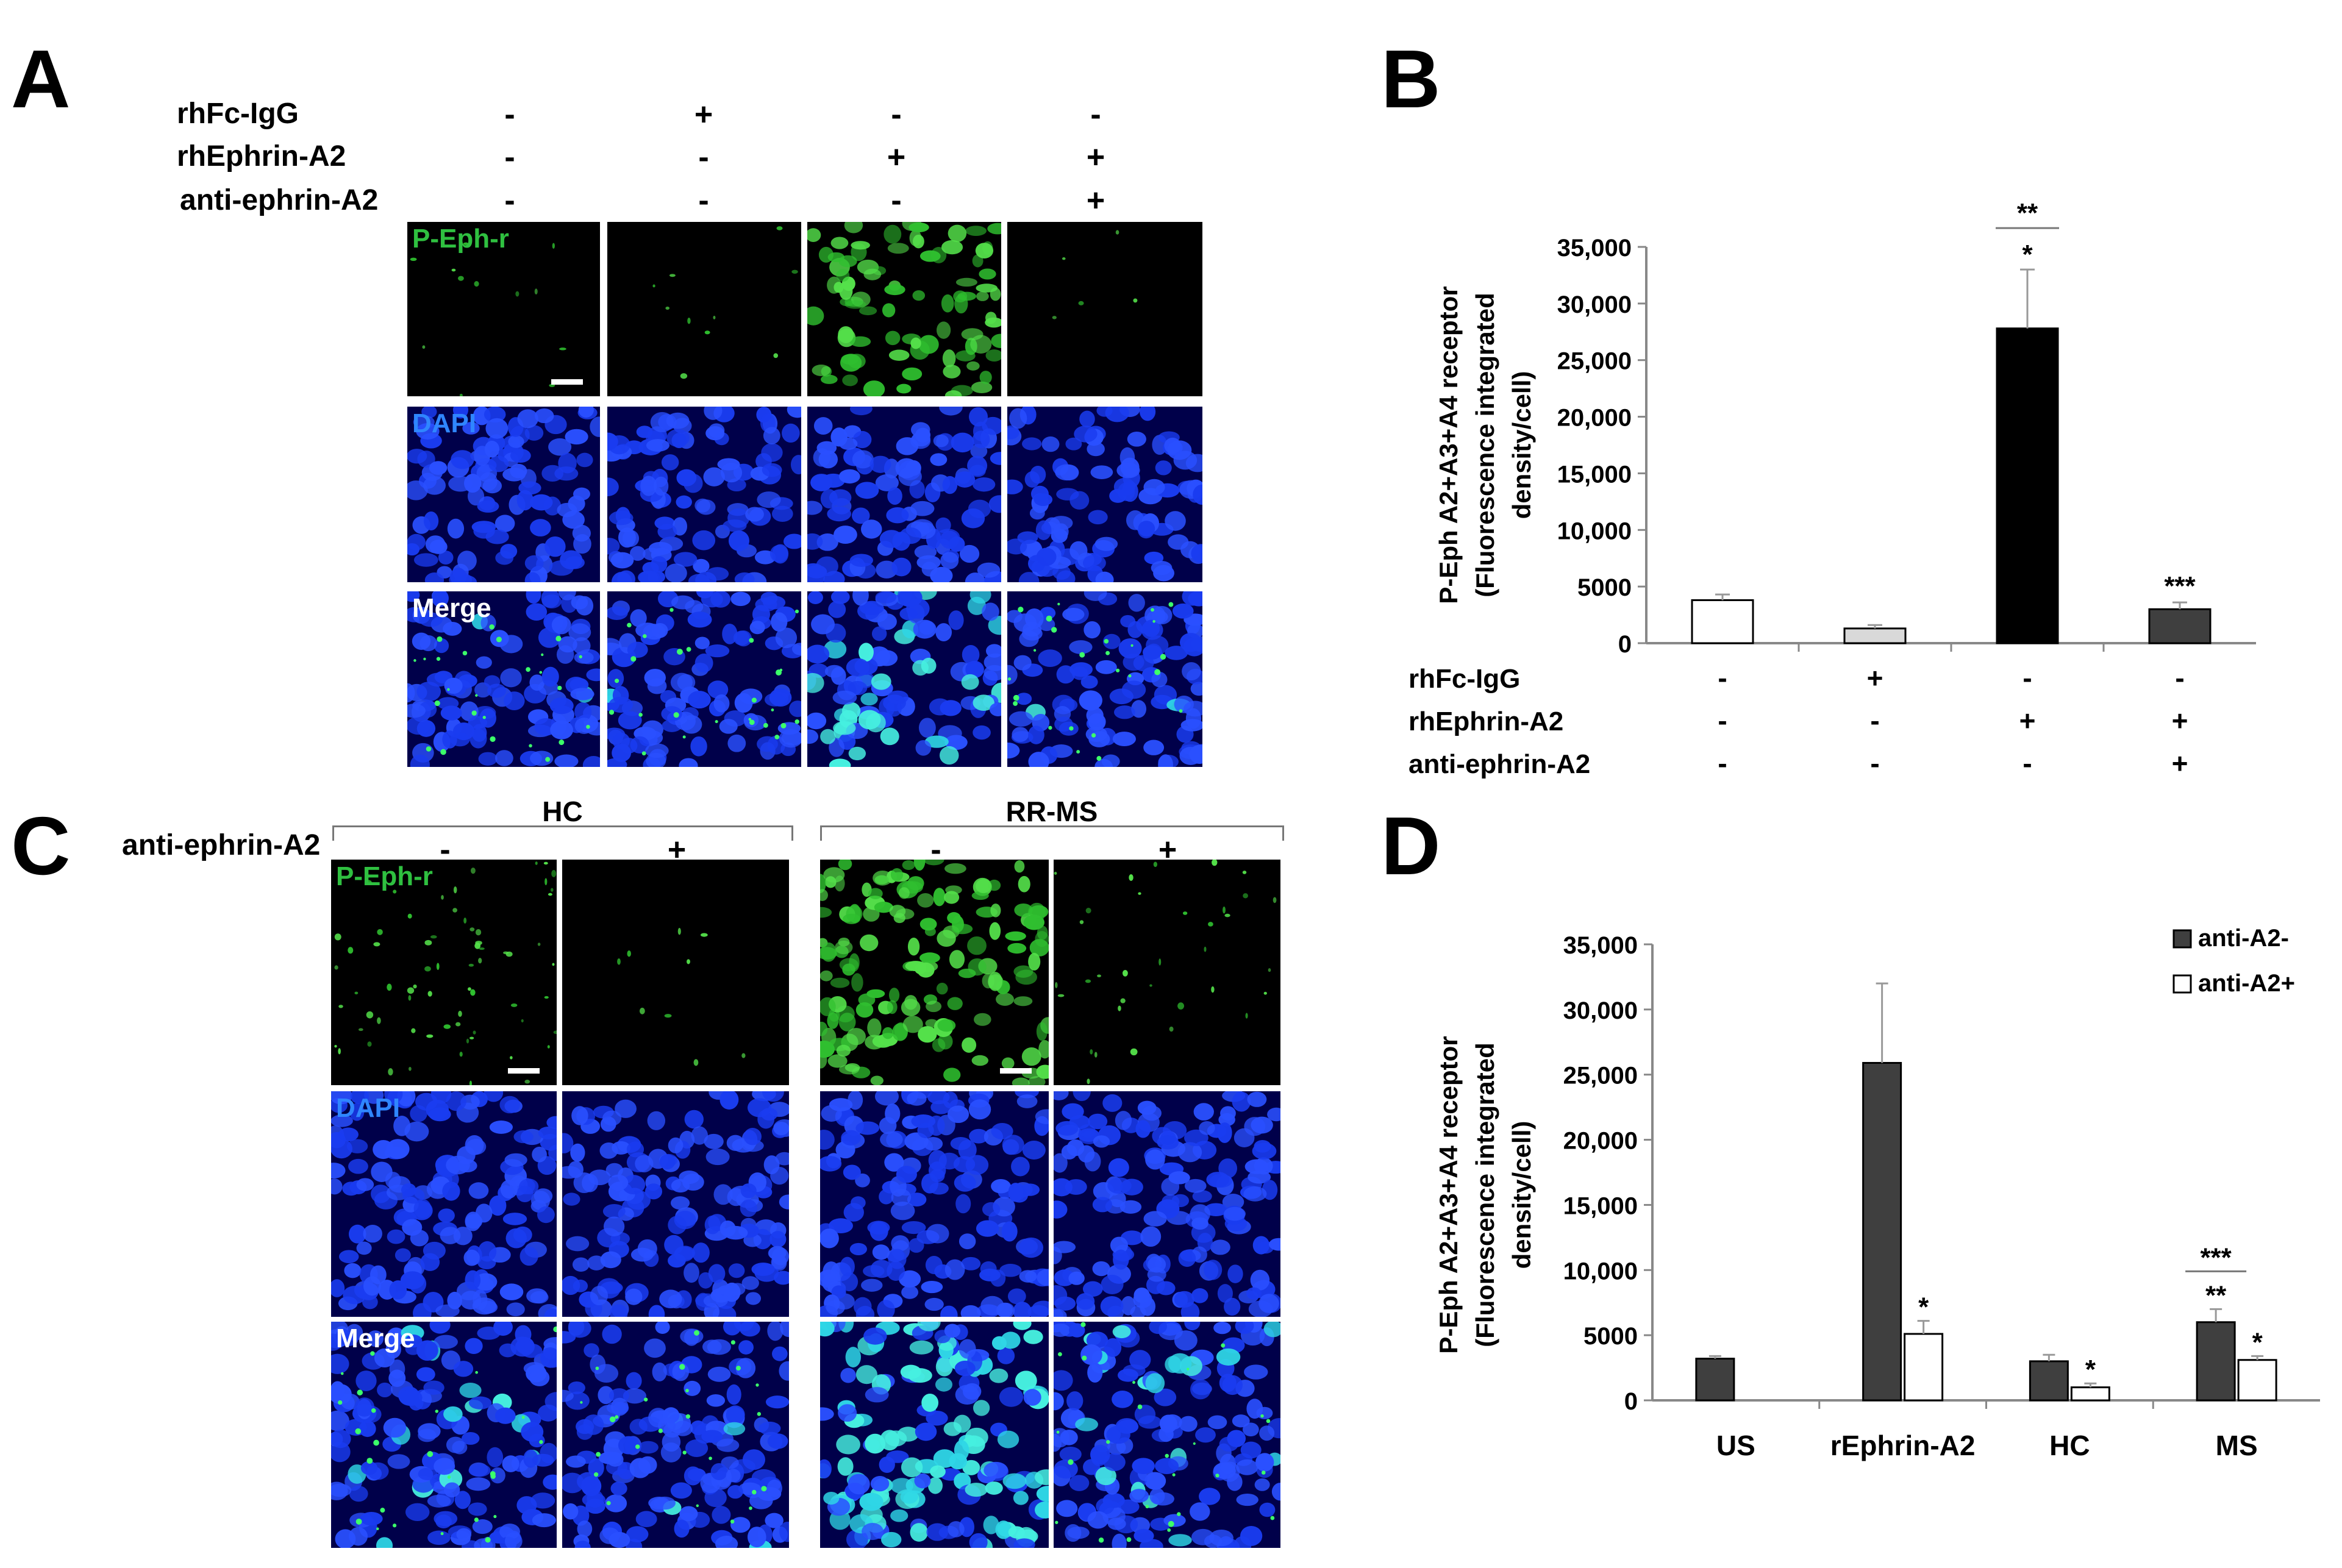 This screenshot has width=2342, height=1568. What do you see at coordinates (41, 79) in the screenshot?
I see `panel-letter-a: A` at bounding box center [41, 79].